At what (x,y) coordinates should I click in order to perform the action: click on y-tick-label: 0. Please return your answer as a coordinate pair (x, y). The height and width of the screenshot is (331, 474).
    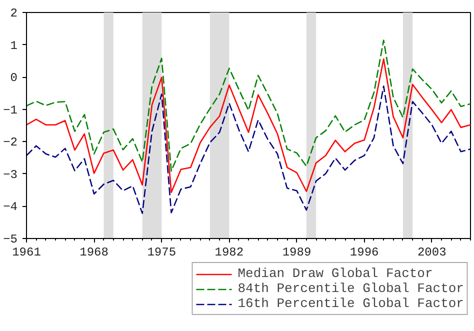
    Looking at the image, I should click on (14, 78).